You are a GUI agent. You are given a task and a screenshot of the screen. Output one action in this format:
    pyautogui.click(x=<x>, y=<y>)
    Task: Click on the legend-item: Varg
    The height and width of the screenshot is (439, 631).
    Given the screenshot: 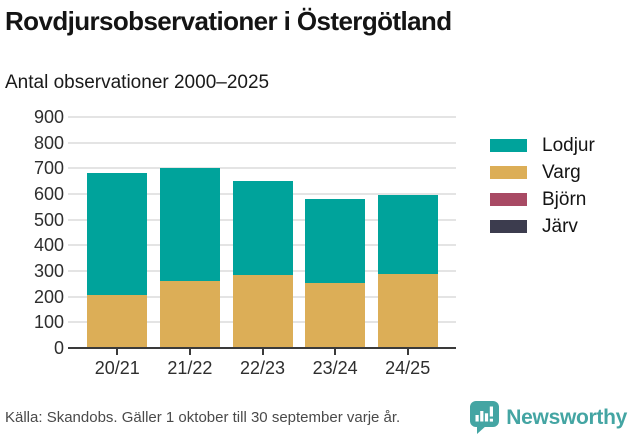 What is the action you would take?
    pyautogui.click(x=542, y=172)
    